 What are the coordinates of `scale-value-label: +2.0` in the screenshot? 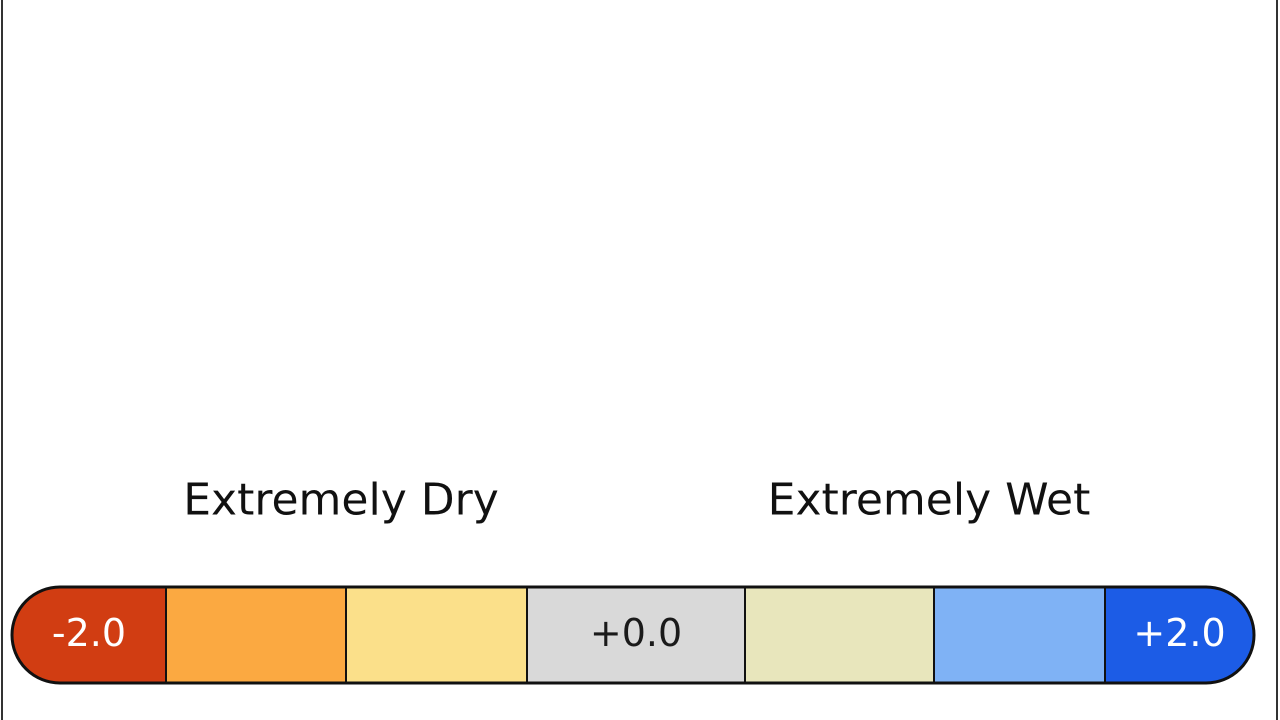 It's located at (1179, 633).